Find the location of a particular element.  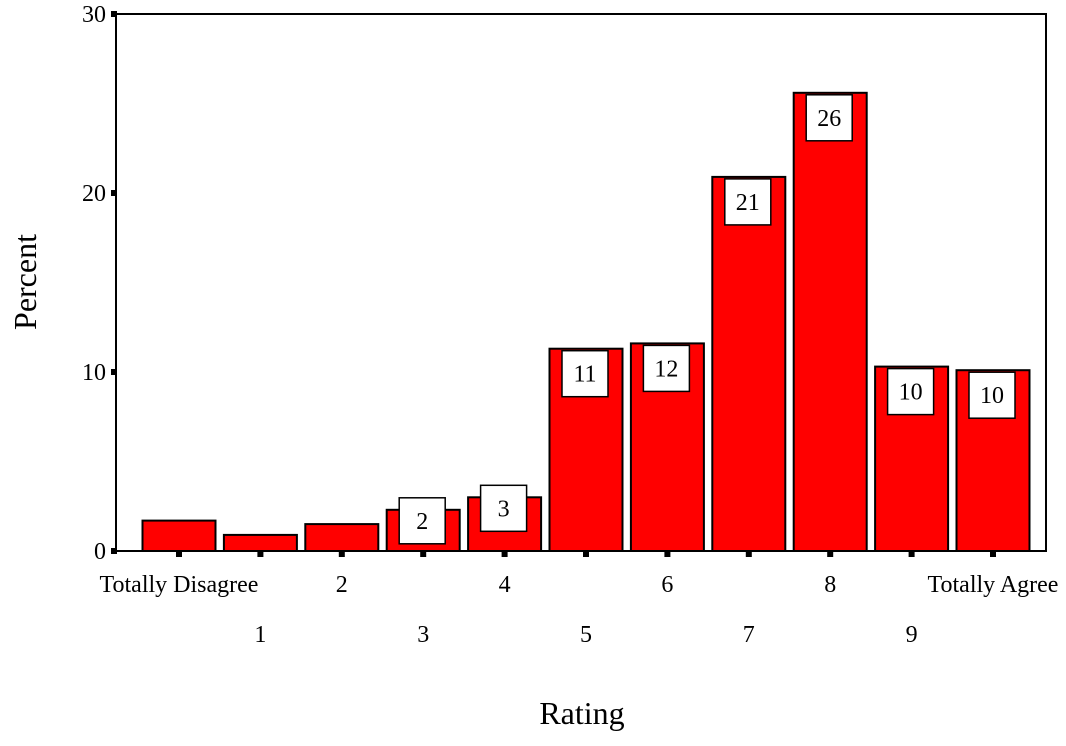

x-tick-label: 6 is located at coordinates (667, 585).